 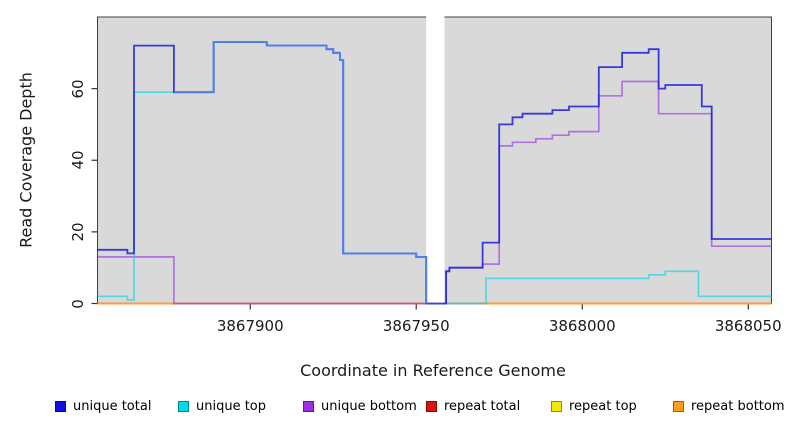 What do you see at coordinates (112, 406) in the screenshot?
I see `legend-label: unique total` at bounding box center [112, 406].